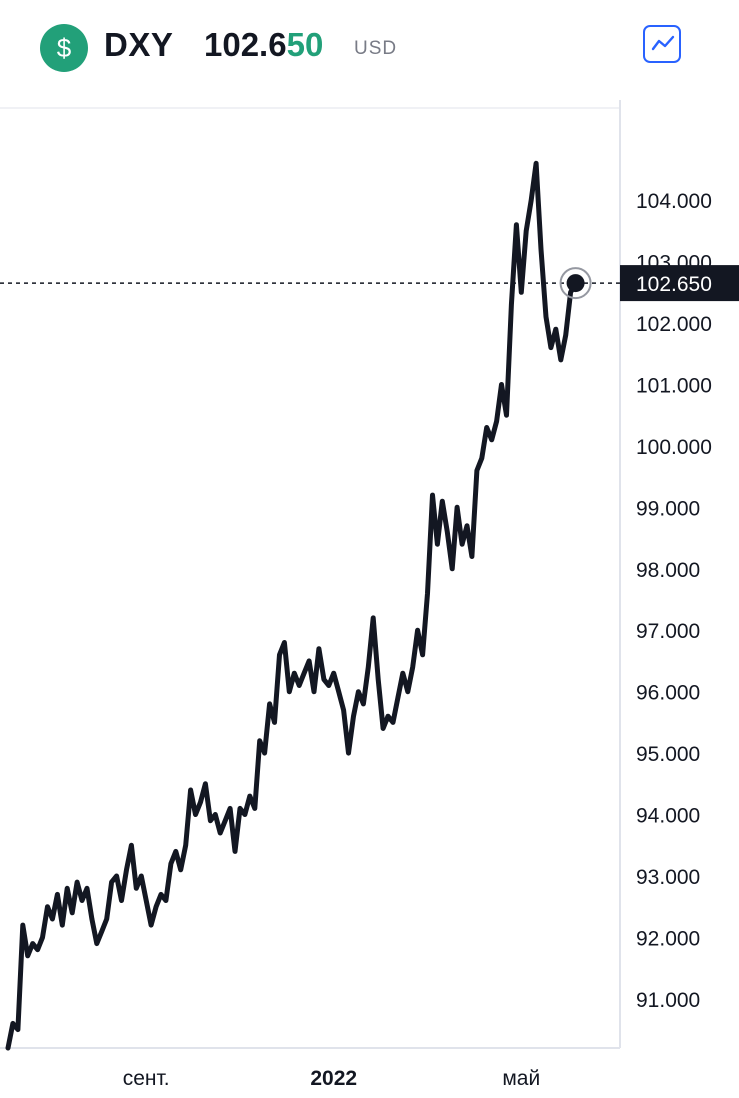 The width and height of the screenshot is (739, 1098). Describe the element at coordinates (674, 324) in the screenshot. I see `y-tick-label: 102.000` at that location.